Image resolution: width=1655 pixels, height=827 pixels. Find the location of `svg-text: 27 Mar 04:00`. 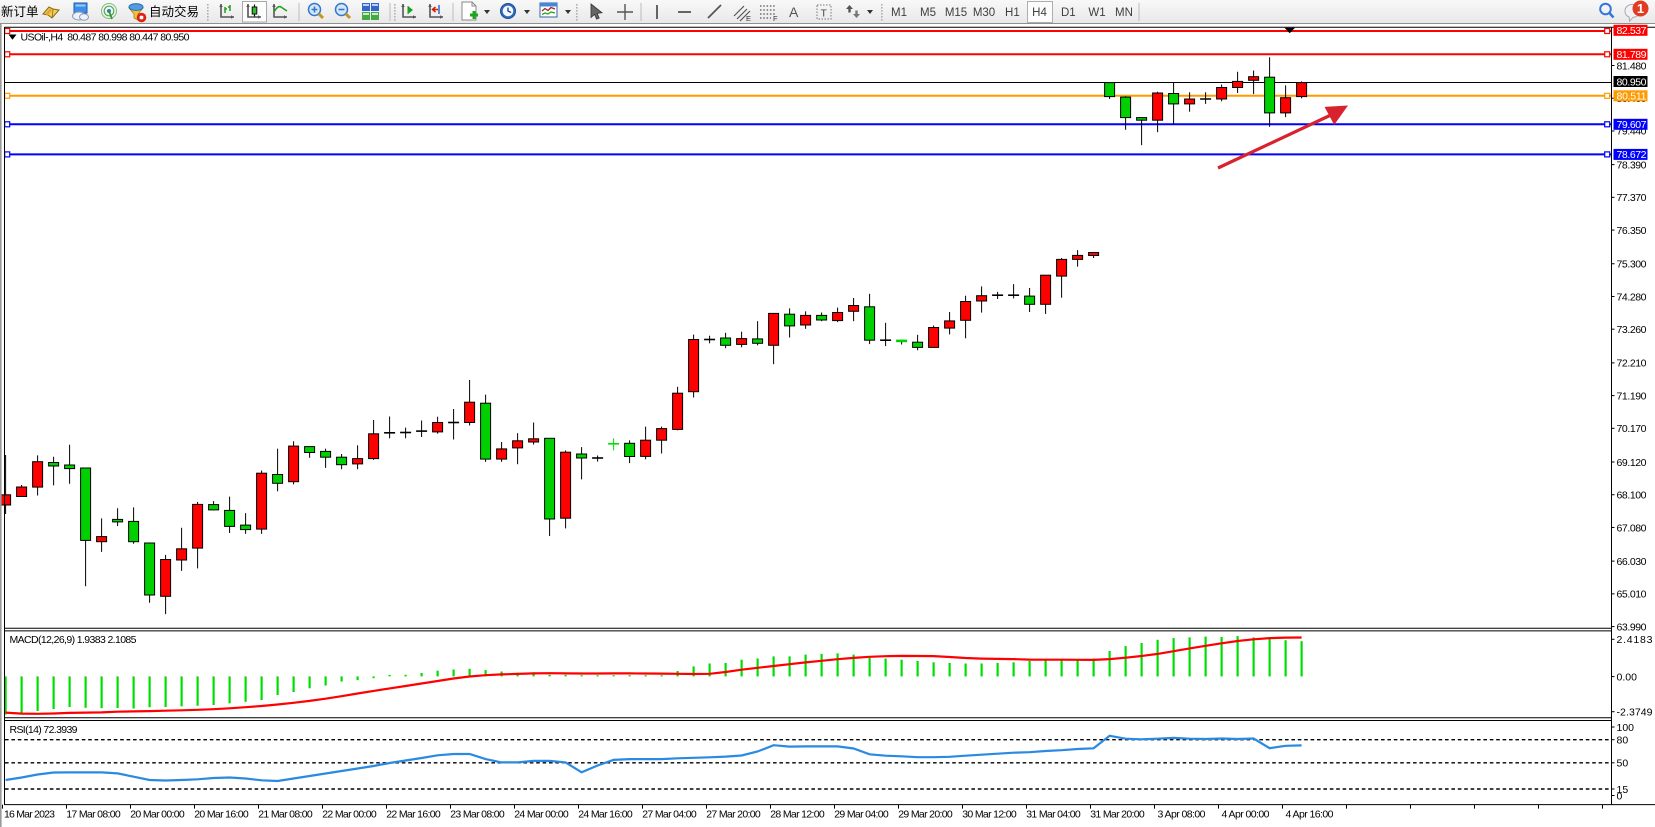

svg-text: 27 Mar 04:00 is located at coordinates (669, 815).